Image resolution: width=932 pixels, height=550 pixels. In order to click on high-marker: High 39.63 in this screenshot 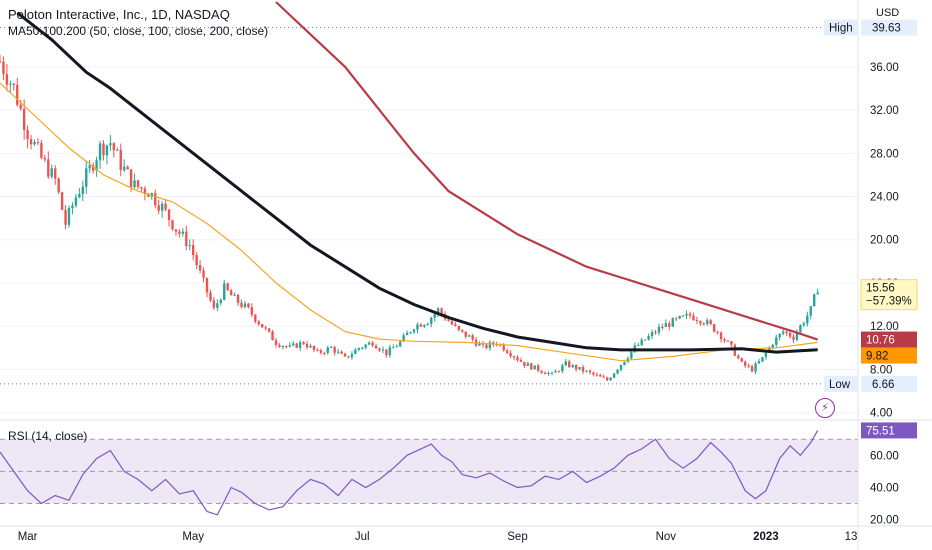, I will do `click(870, 27)`.